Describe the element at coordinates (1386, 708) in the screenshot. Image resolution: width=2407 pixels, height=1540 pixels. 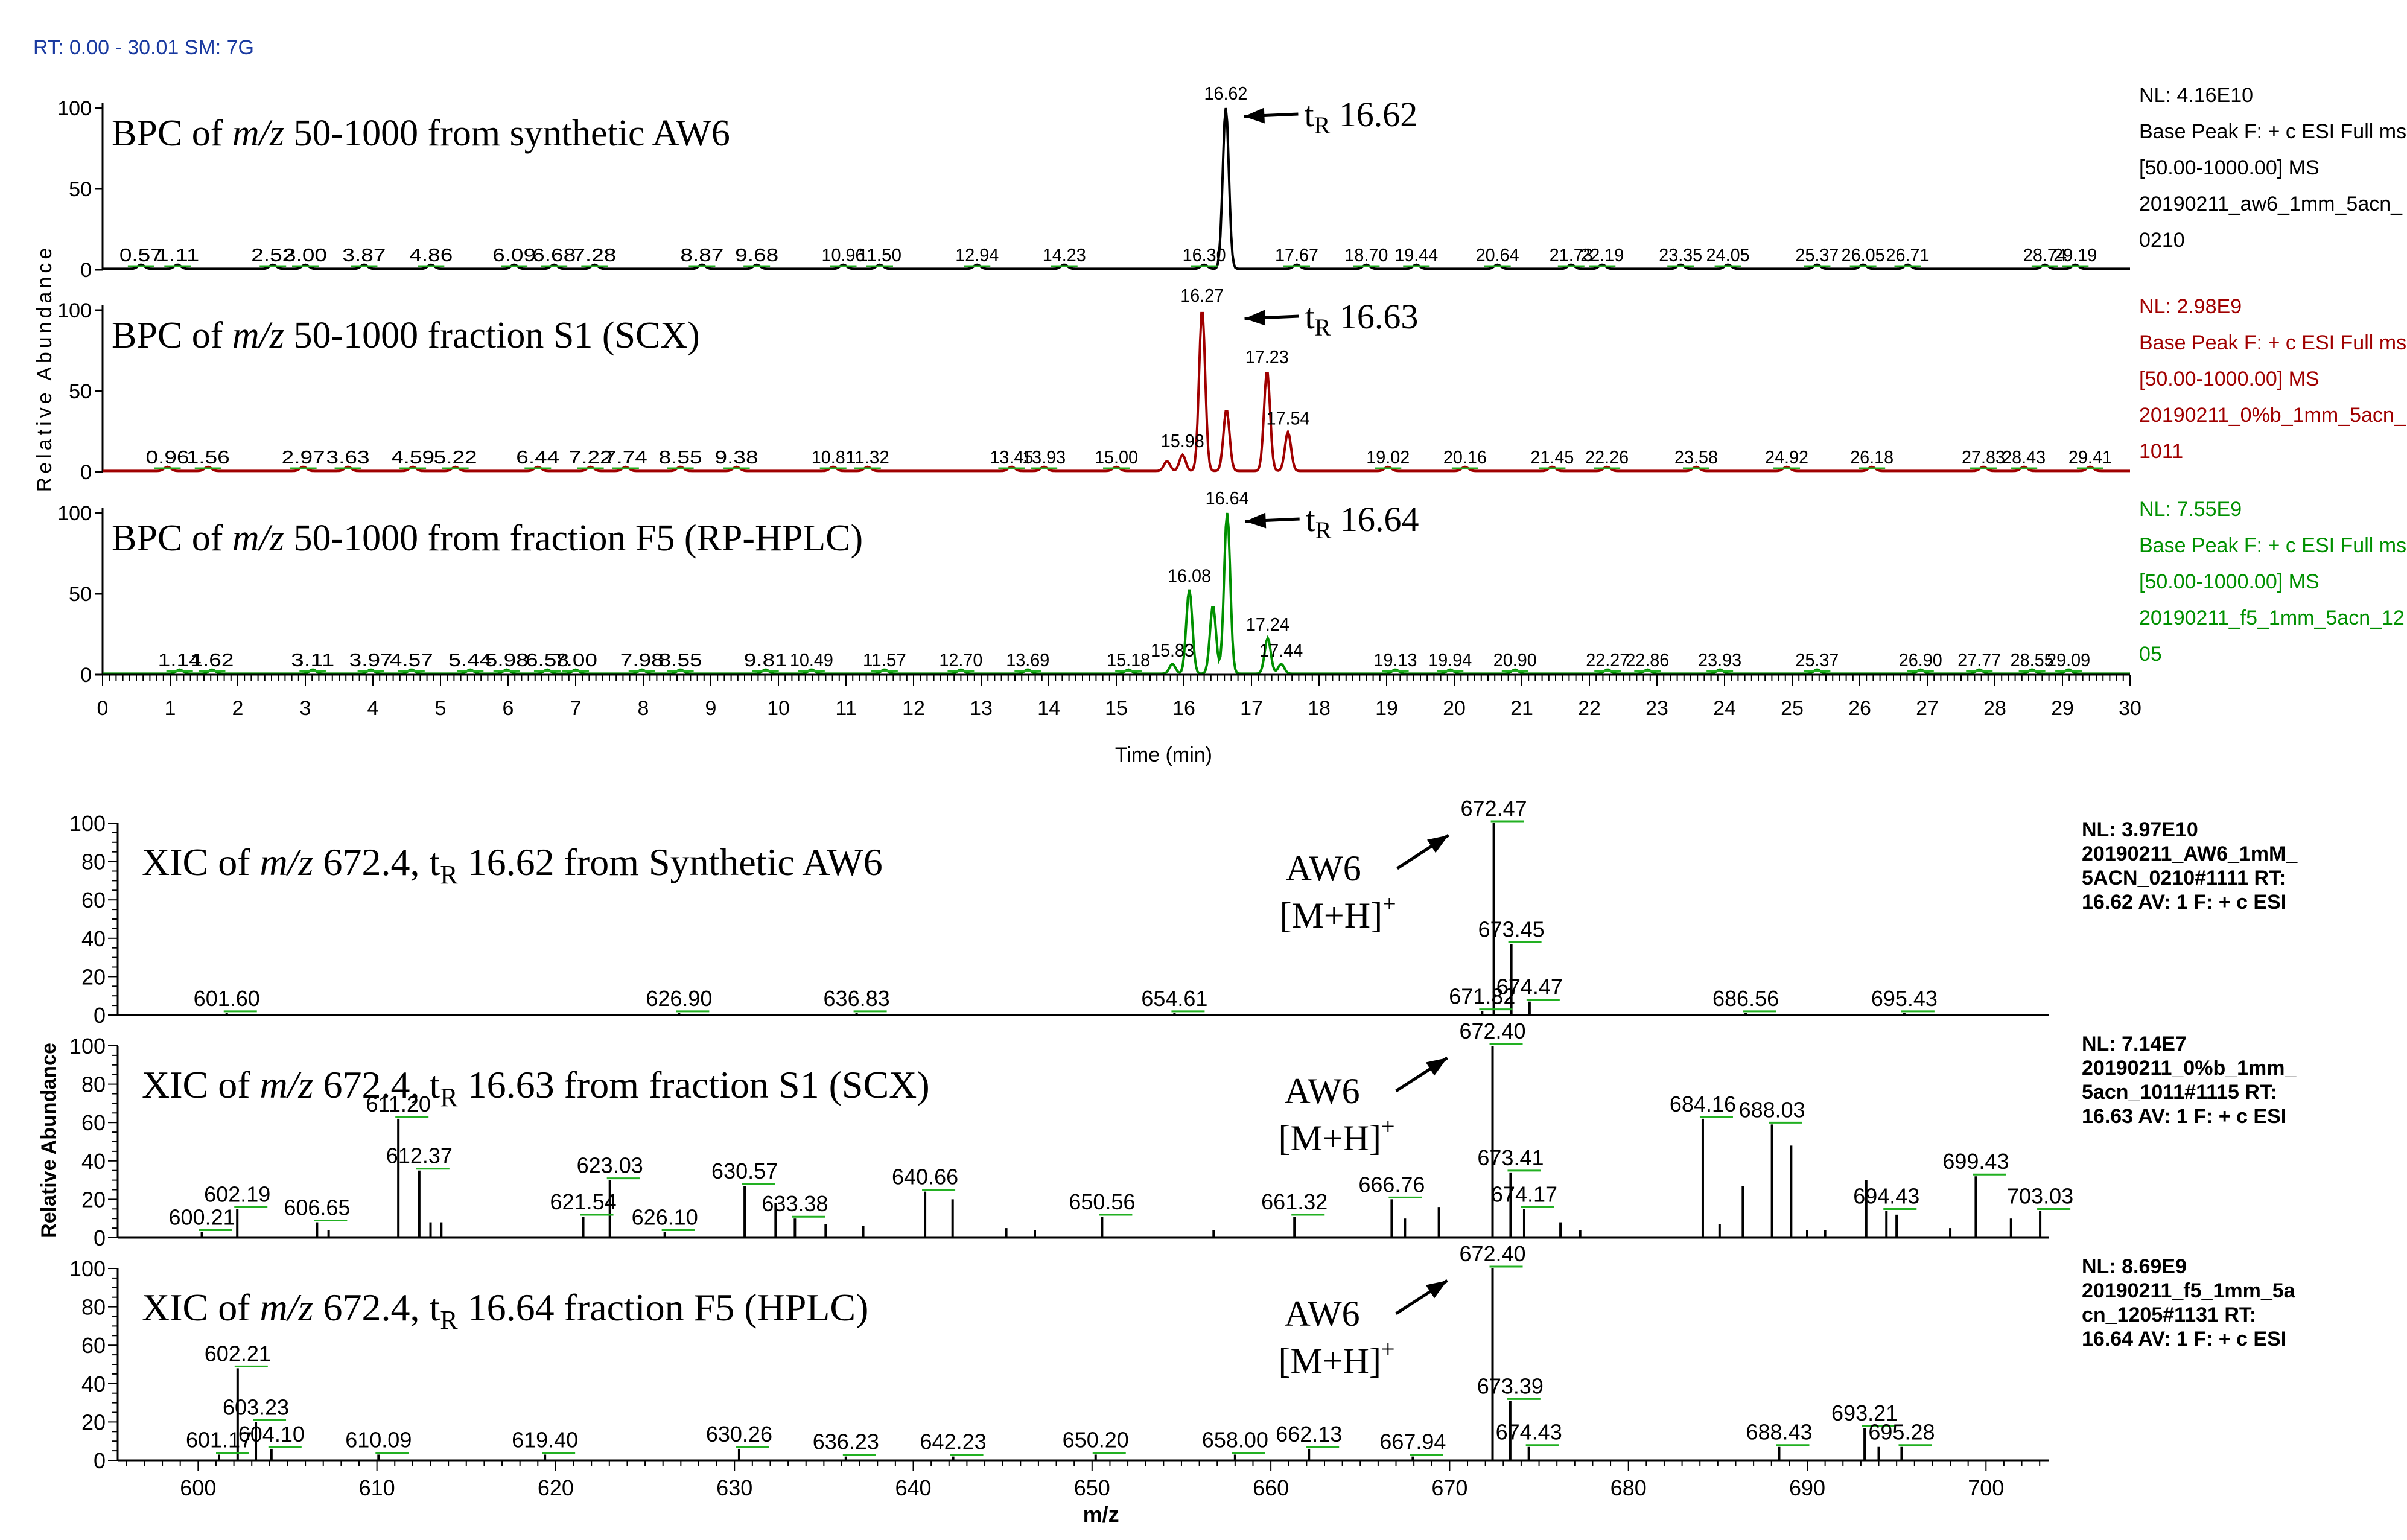
I see `bpc-x-tick-label: 19` at that location.